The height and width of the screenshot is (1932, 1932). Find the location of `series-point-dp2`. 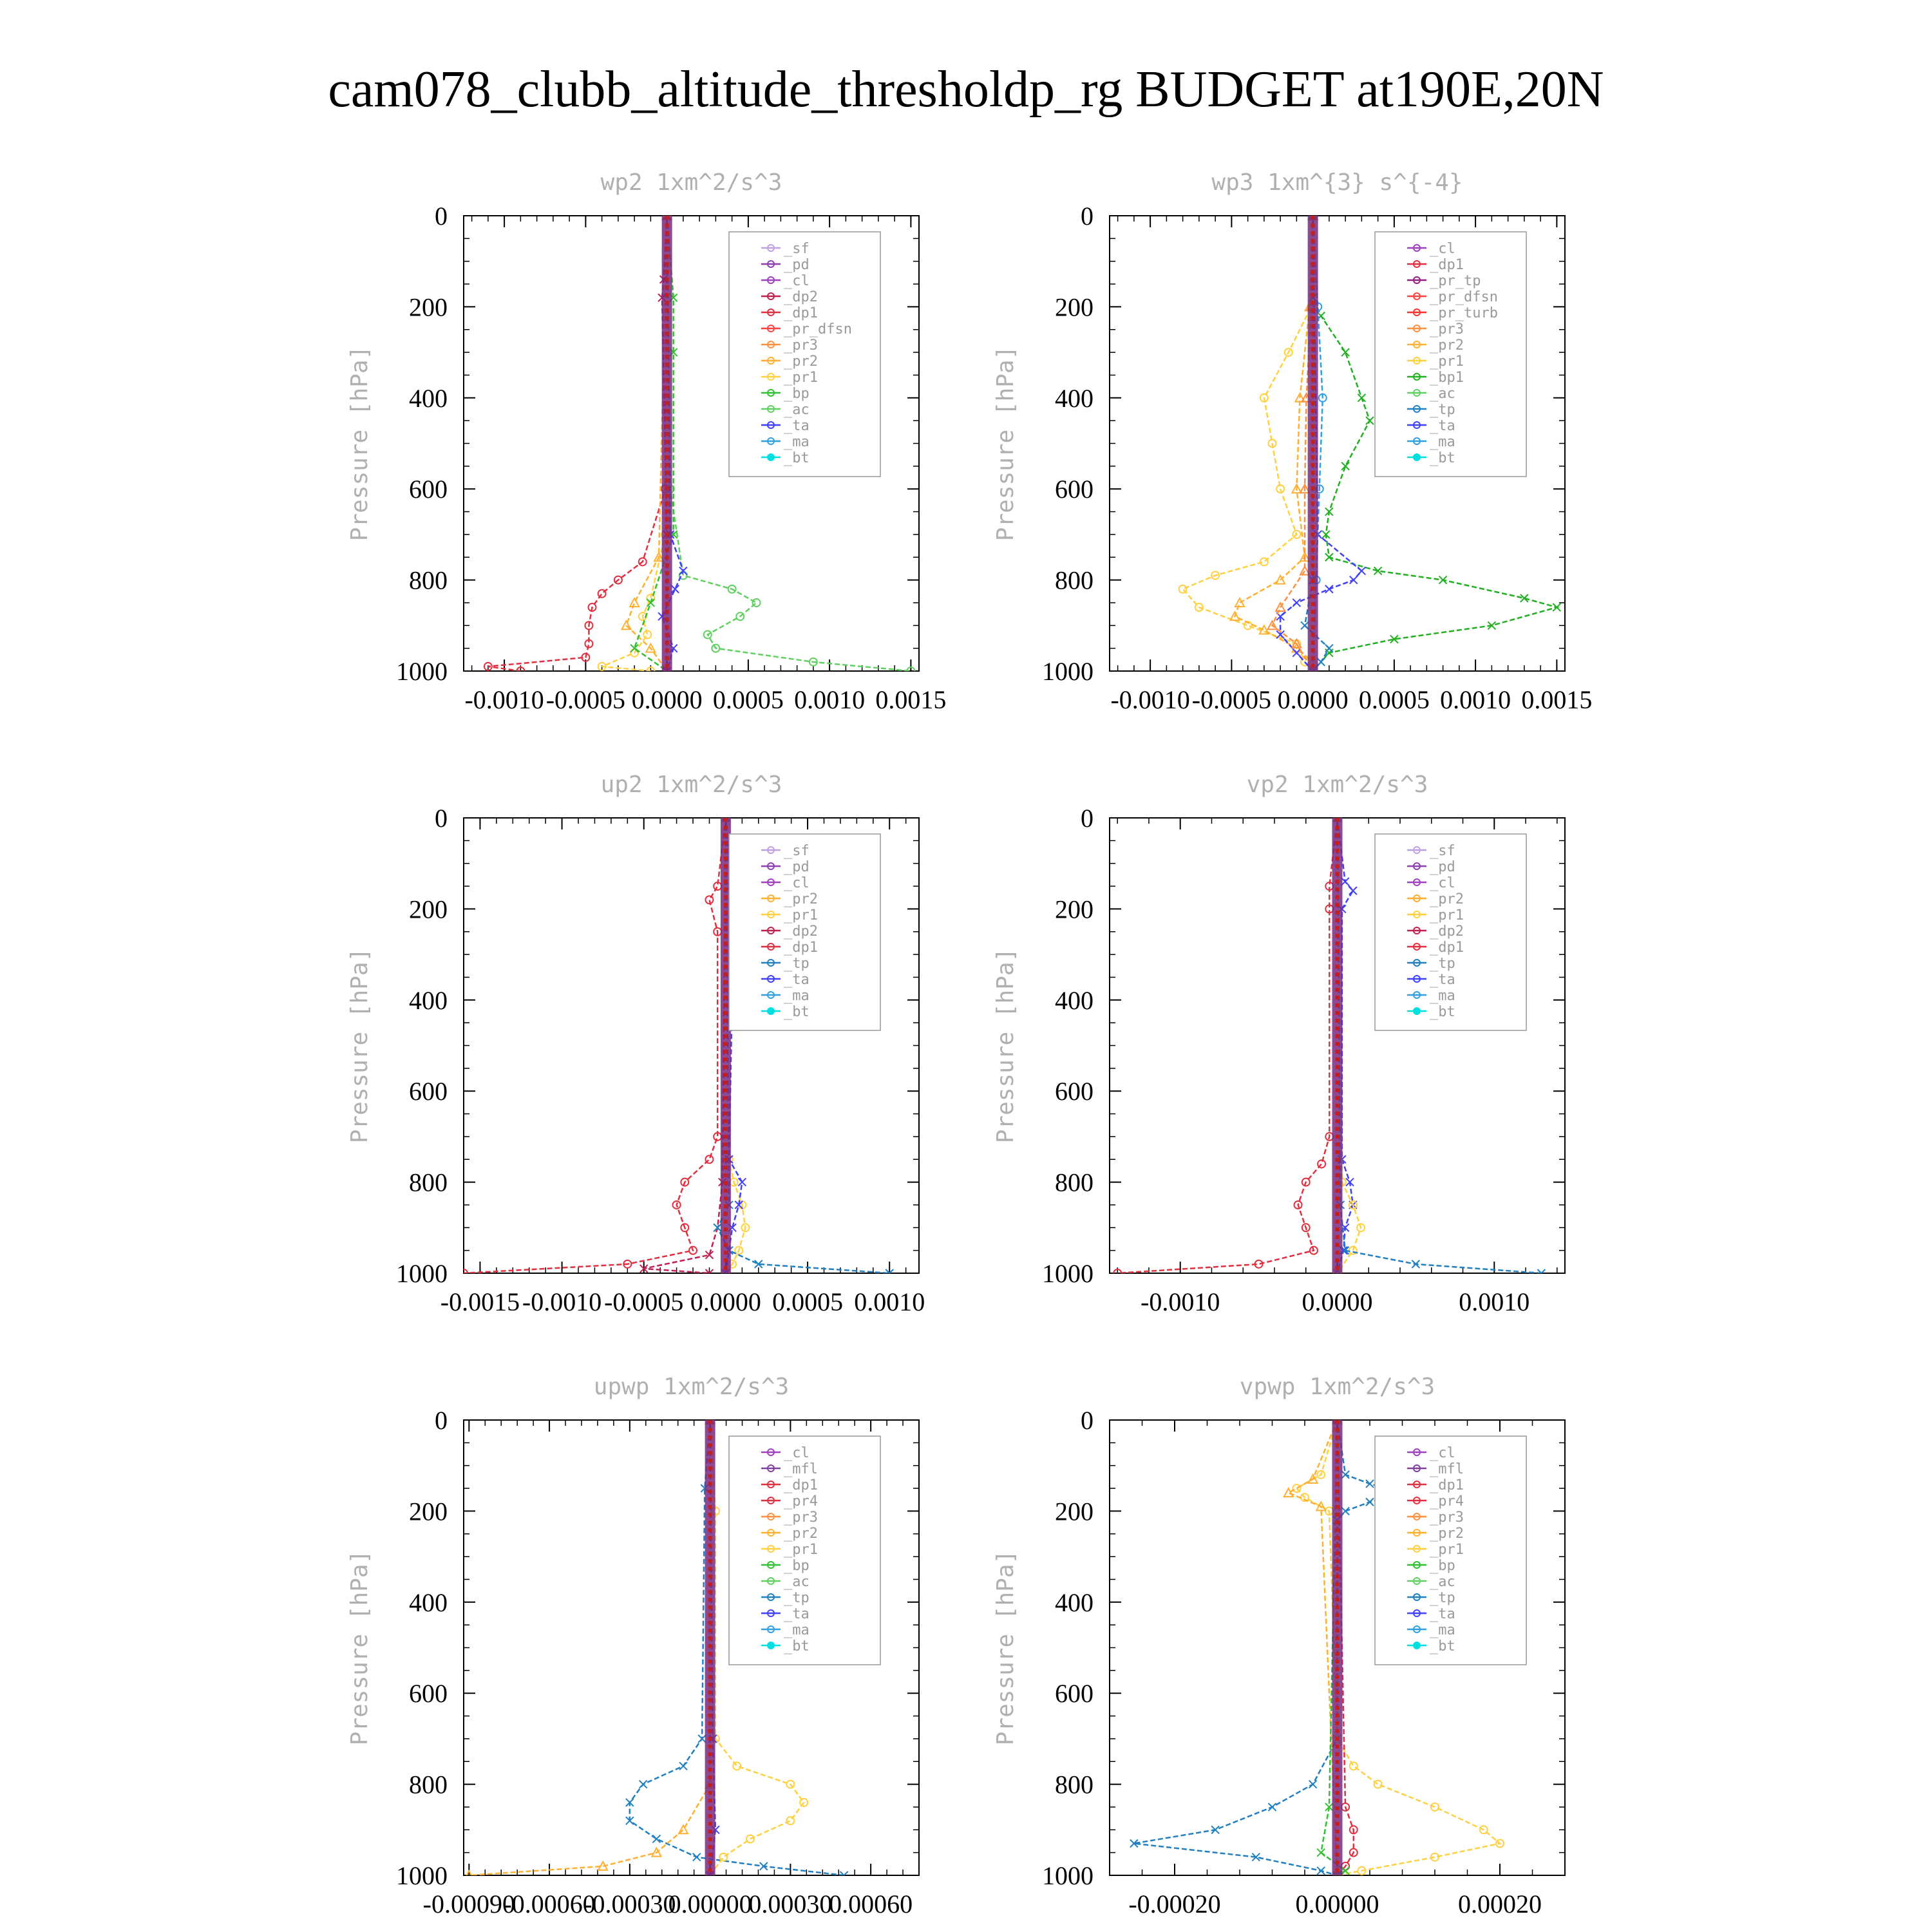

series-point-dp2 is located at coordinates (644, 1268).